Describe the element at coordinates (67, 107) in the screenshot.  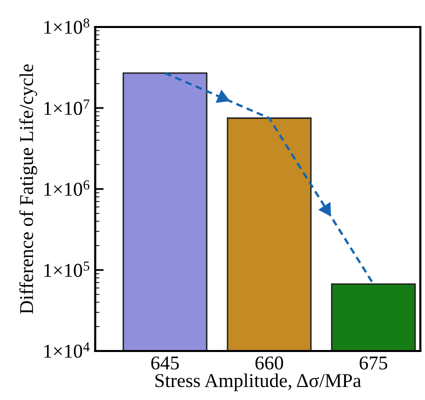
I see `y-tick-label: 1×10$^{7}$` at that location.